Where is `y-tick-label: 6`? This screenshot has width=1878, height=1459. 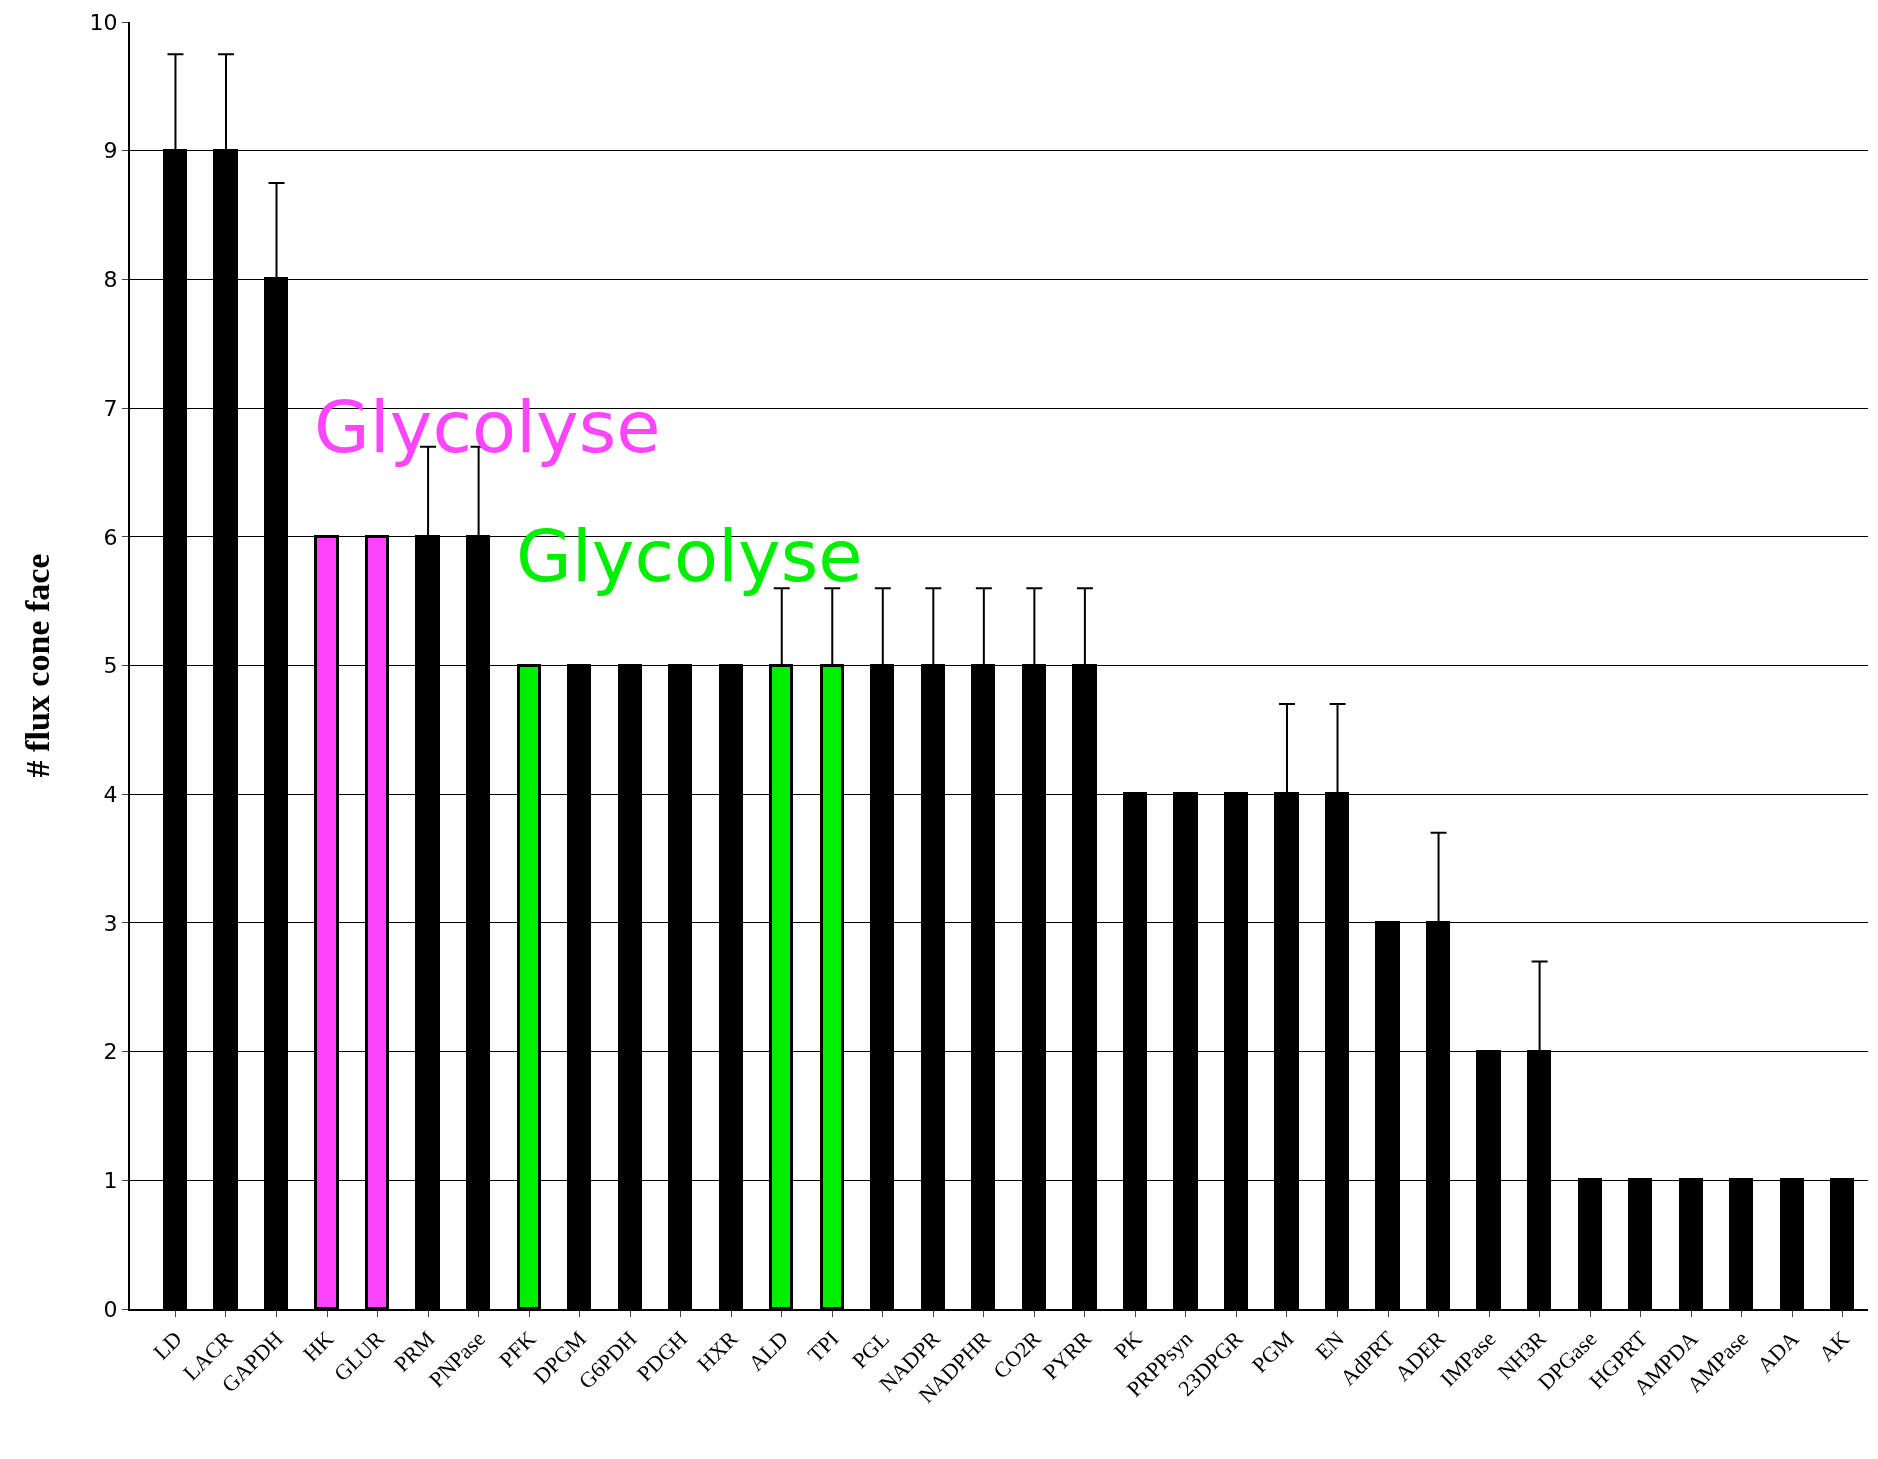
y-tick-label: 6 is located at coordinates (110, 537).